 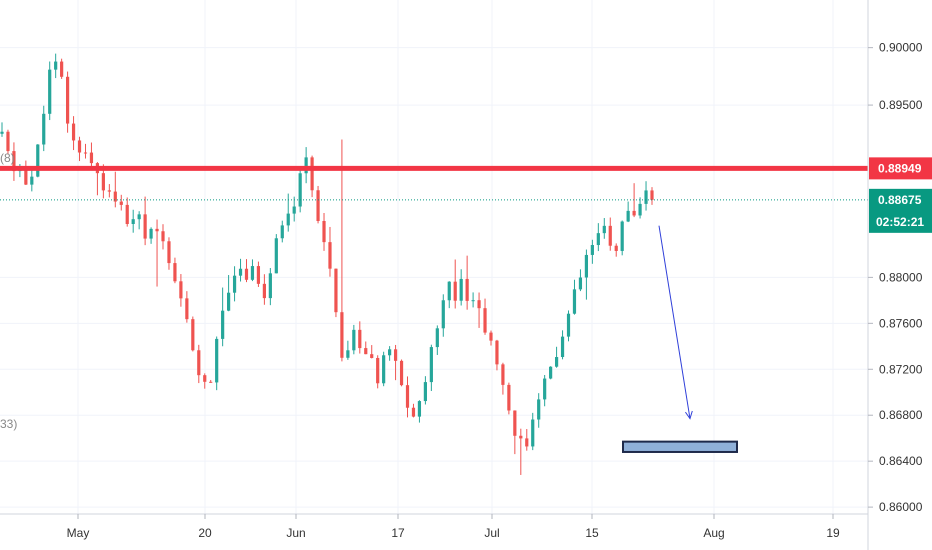 What do you see at coordinates (901, 461) in the screenshot?
I see `price-tick-label: 0.86400` at bounding box center [901, 461].